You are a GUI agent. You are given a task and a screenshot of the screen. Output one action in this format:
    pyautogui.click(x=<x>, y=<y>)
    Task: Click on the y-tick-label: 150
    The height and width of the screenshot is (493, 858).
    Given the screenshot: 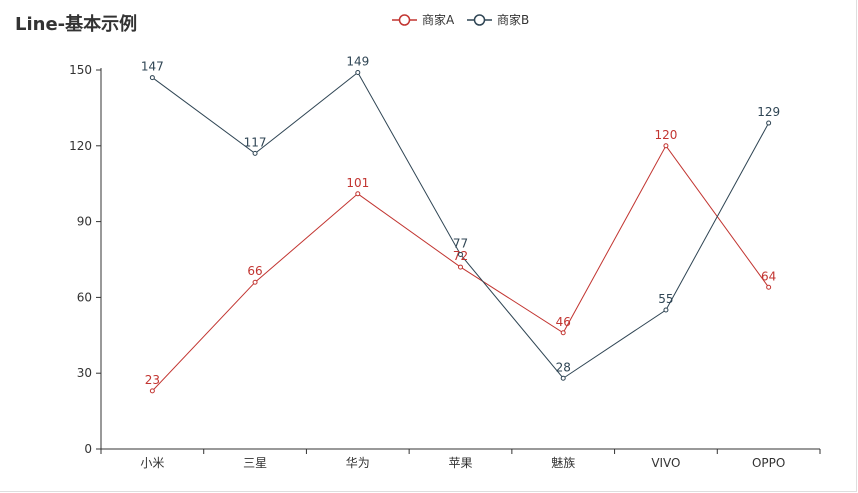 What is the action you would take?
    pyautogui.click(x=80, y=70)
    